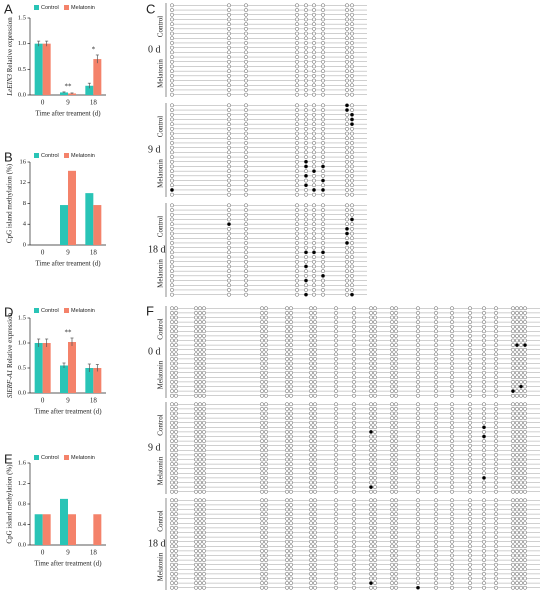 Image resolution: width=550 pixels, height=598 pixels. What do you see at coordinates (150, 8) in the screenshot?
I see `panel-letter: C` at bounding box center [150, 8].